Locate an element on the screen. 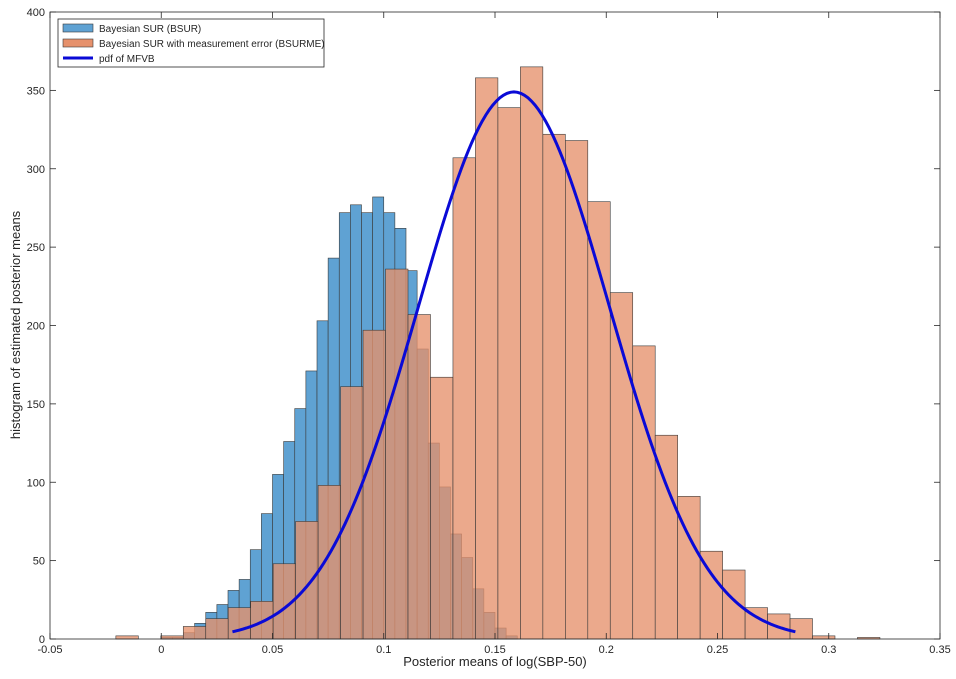 The width and height of the screenshot is (956, 679). x-tick-label: 0.3 is located at coordinates (828, 650).